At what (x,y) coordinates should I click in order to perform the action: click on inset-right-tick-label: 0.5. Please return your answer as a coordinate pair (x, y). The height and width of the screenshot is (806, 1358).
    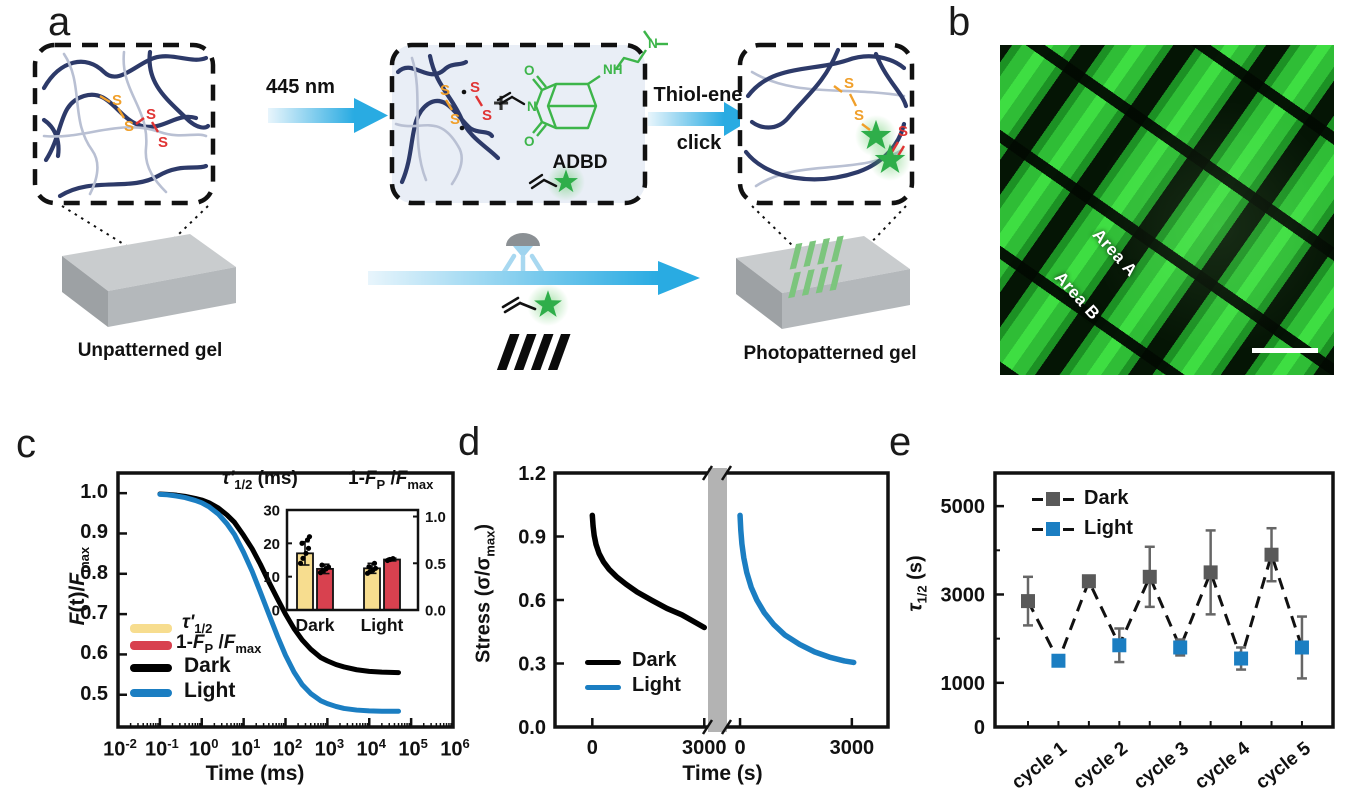
    Looking at the image, I should click on (435, 564).